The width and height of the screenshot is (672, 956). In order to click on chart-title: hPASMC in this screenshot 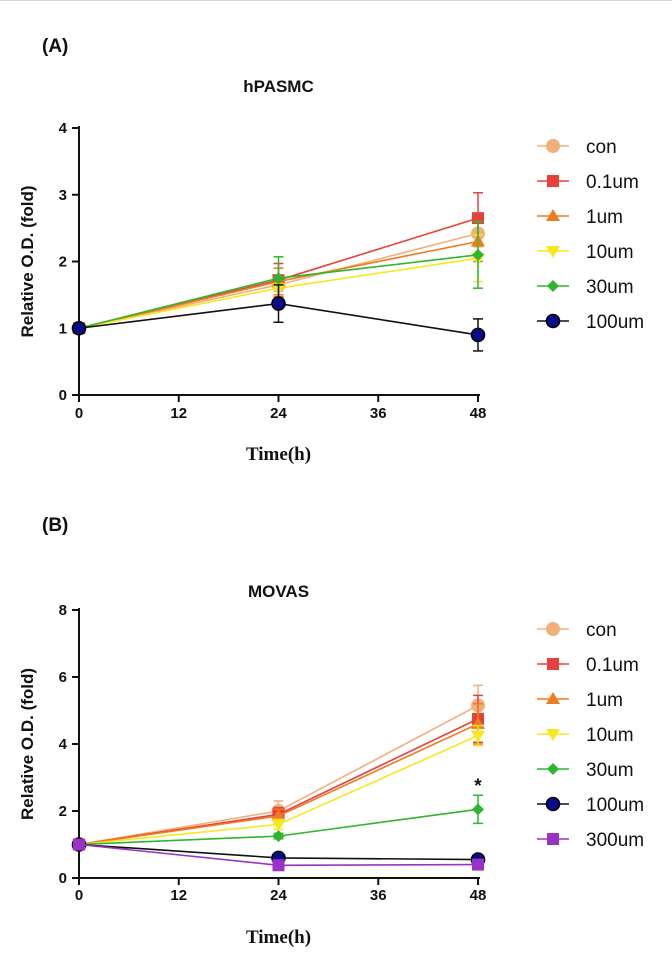, I will do `click(278, 86)`.